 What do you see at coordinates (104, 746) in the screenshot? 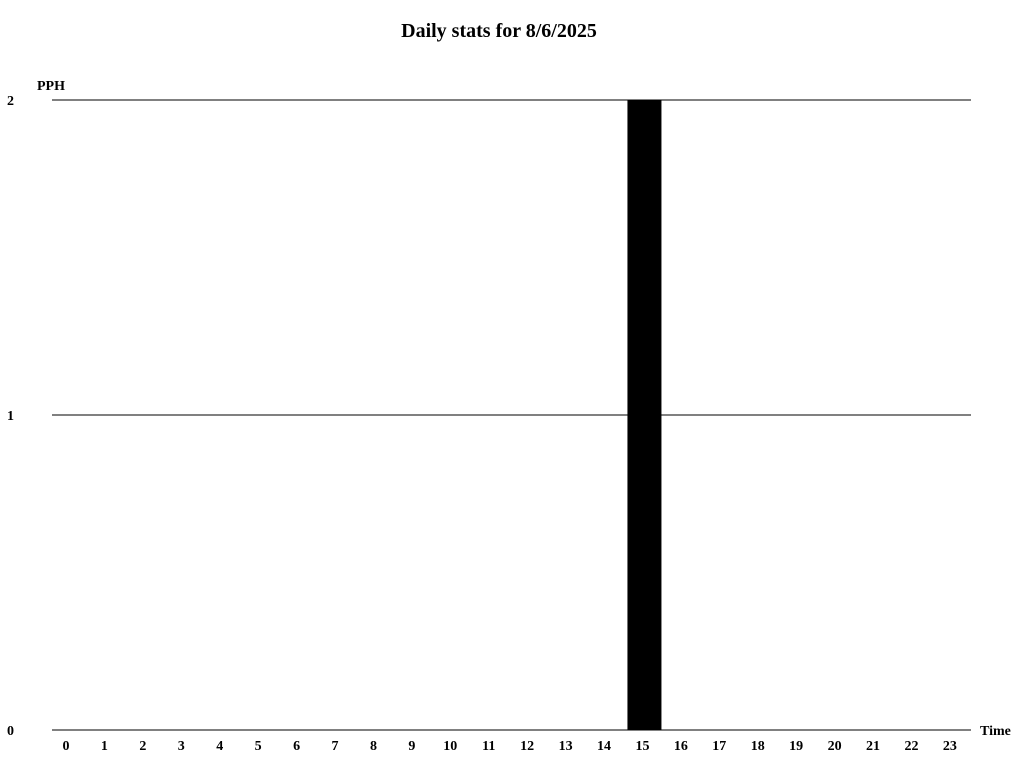
I see `x-tick-label: 1` at bounding box center [104, 746].